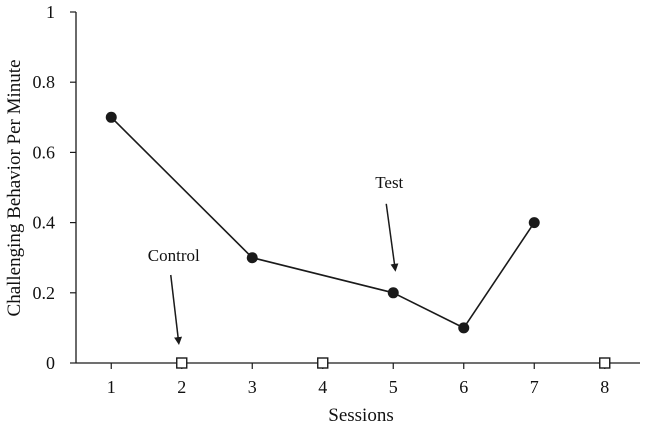  Describe the element at coordinates (44, 82) in the screenshot. I see `y-tick-label: 0.8` at that location.